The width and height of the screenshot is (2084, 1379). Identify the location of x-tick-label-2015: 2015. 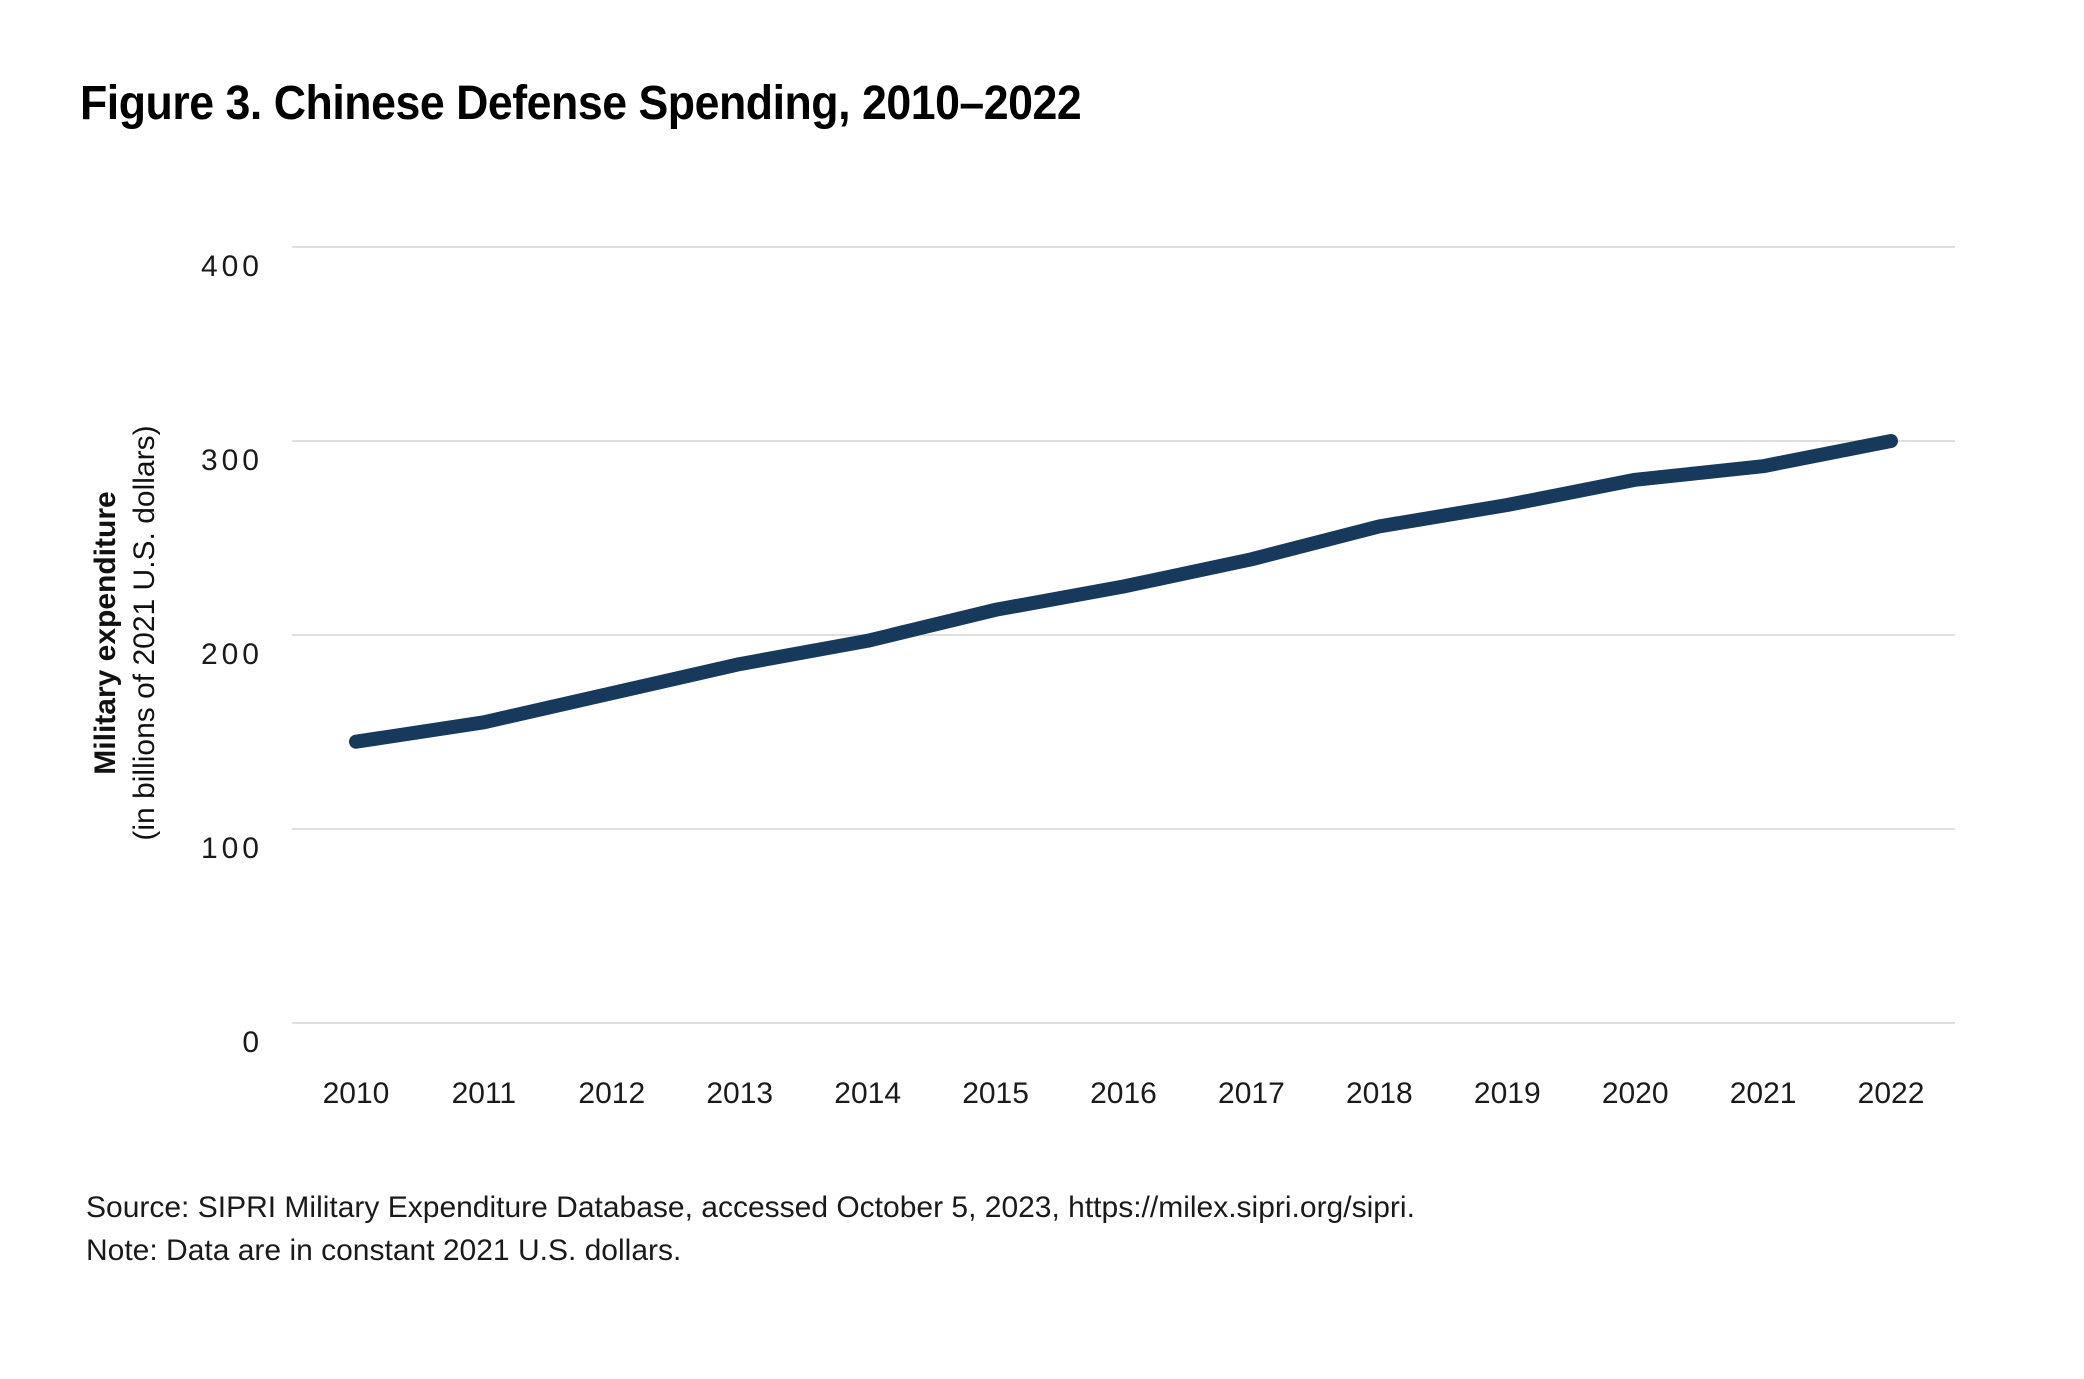
(995, 1093).